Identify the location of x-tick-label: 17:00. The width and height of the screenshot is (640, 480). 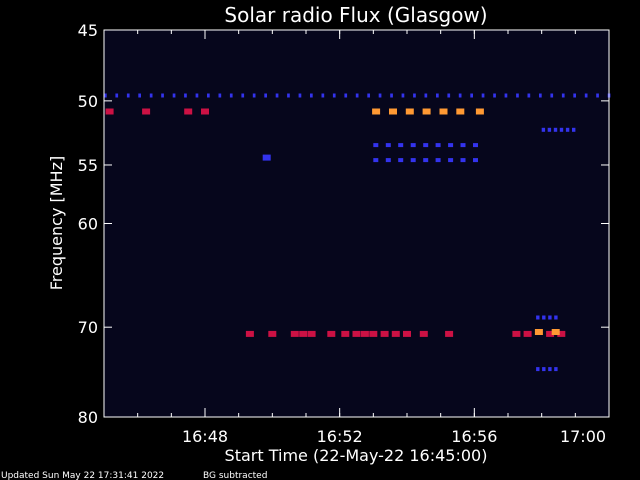
(583, 436).